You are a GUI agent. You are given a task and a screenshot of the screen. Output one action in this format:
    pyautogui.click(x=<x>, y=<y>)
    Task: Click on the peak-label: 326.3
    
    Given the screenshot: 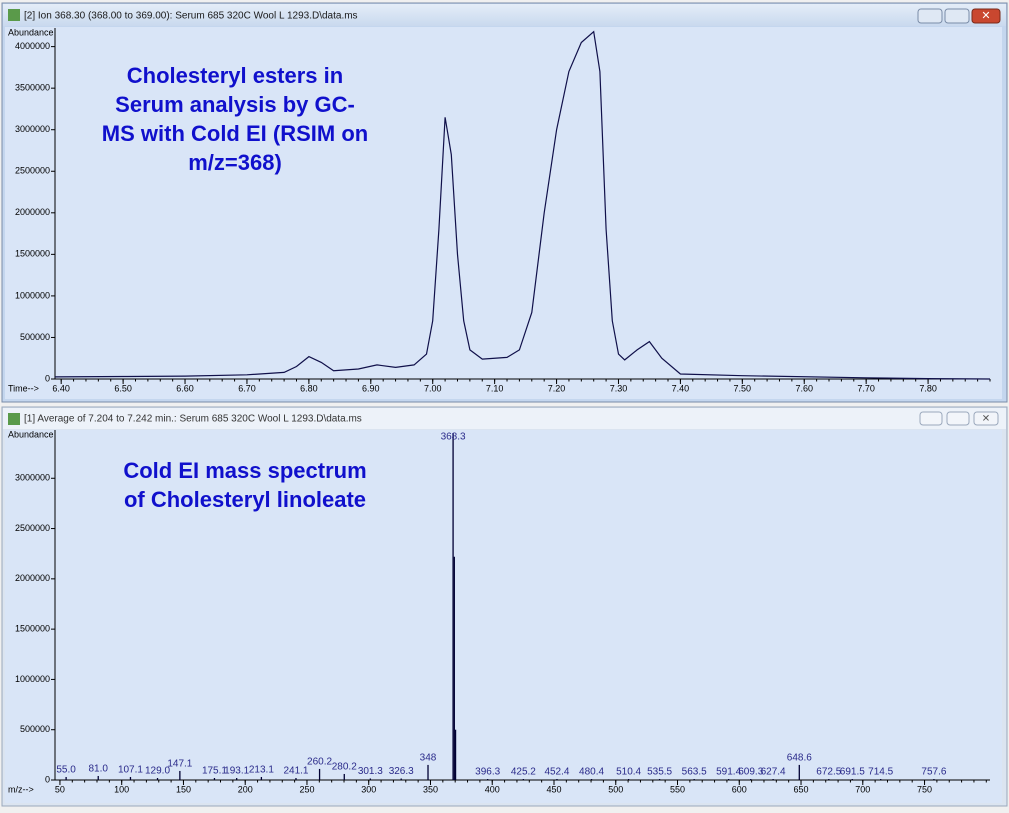 What is the action you would take?
    pyautogui.click(x=401, y=771)
    